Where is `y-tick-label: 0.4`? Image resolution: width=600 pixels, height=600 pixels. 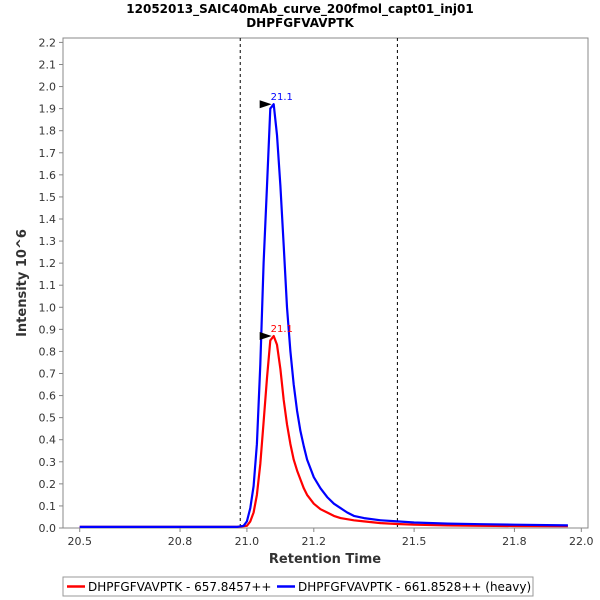
y-tick-label: 0.4 is located at coordinates (48, 440).